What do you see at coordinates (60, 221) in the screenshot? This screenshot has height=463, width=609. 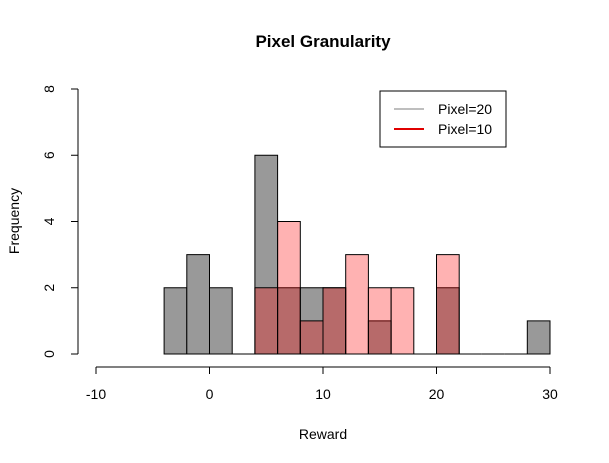 I see `y-axis: 0 2 4 6 8` at bounding box center [60, 221].